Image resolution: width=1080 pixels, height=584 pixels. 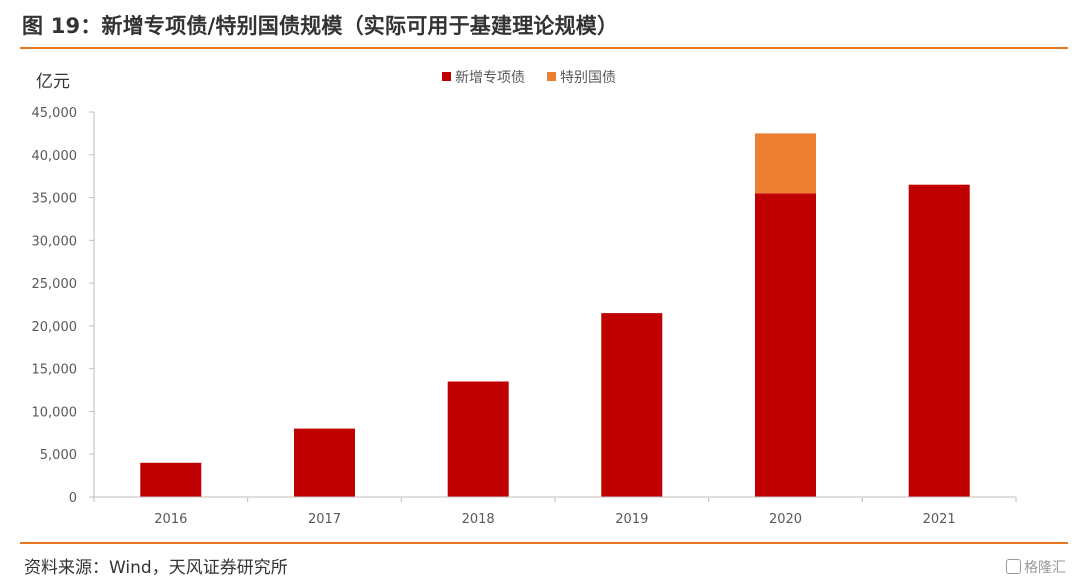 I want to click on y-tick-label: 10,000, so click(x=55, y=412).